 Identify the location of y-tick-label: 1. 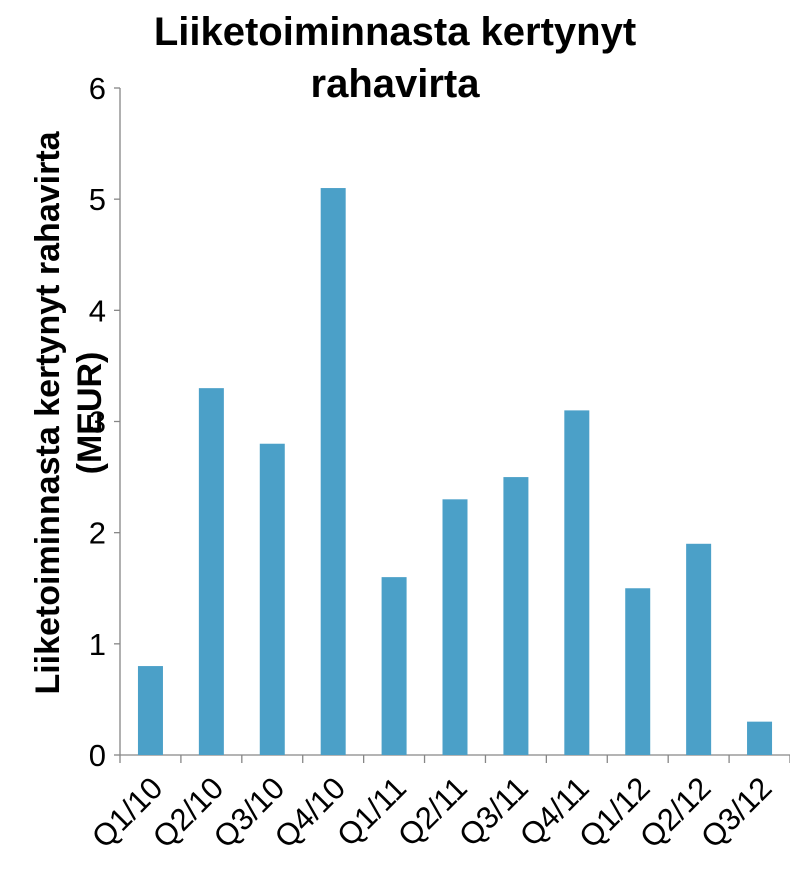
(97, 644).